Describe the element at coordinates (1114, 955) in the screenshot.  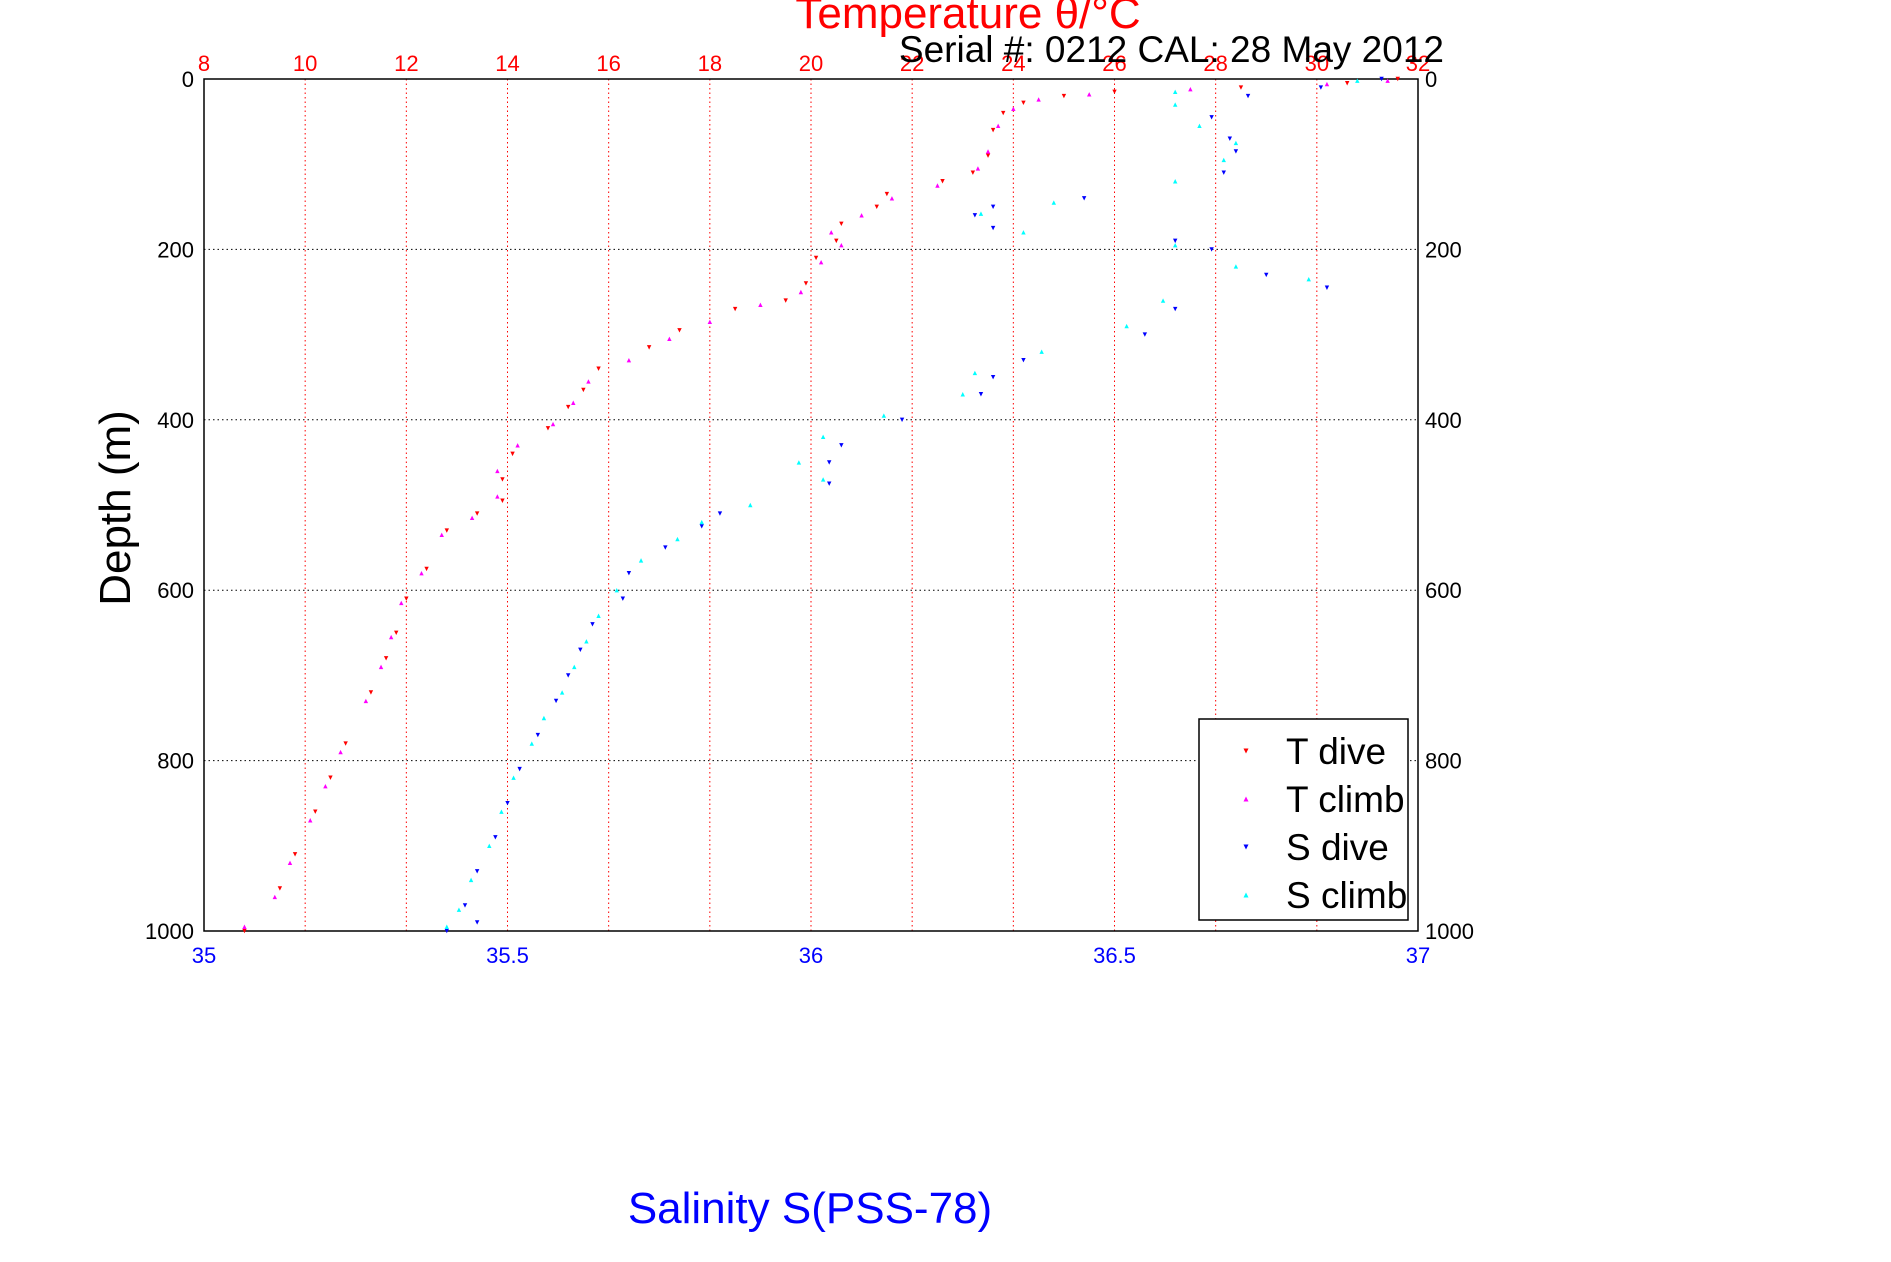
I see `salinity-tick-label: 36.5` at that location.